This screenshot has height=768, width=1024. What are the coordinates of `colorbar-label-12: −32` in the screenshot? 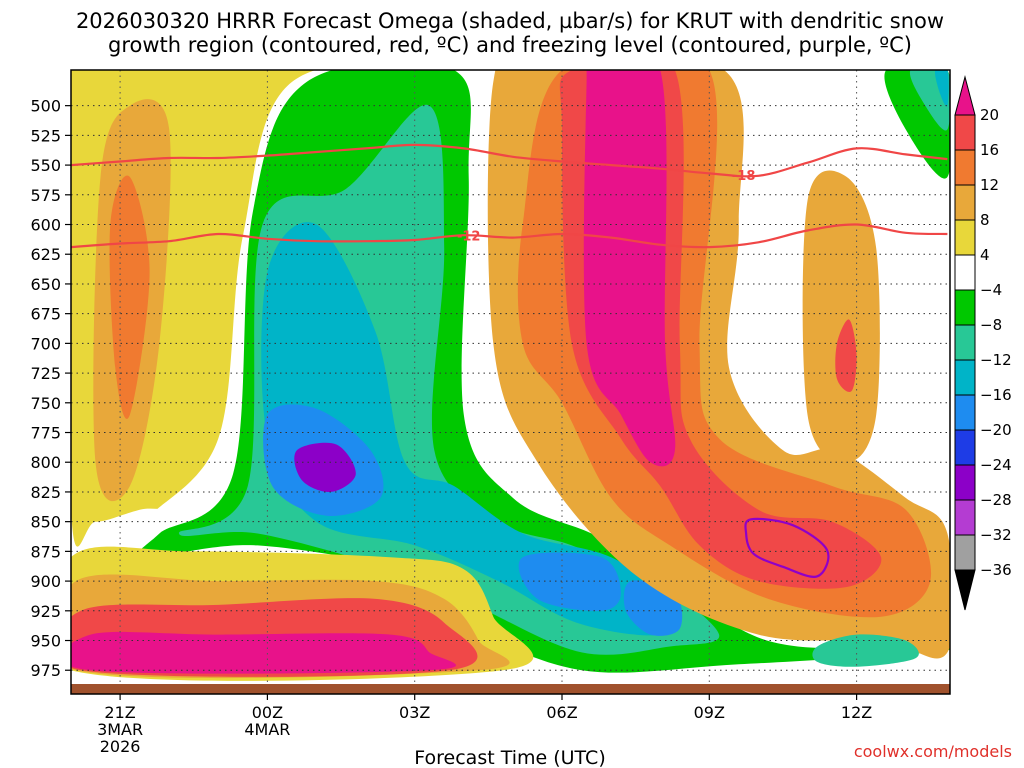 It's located at (996, 535).